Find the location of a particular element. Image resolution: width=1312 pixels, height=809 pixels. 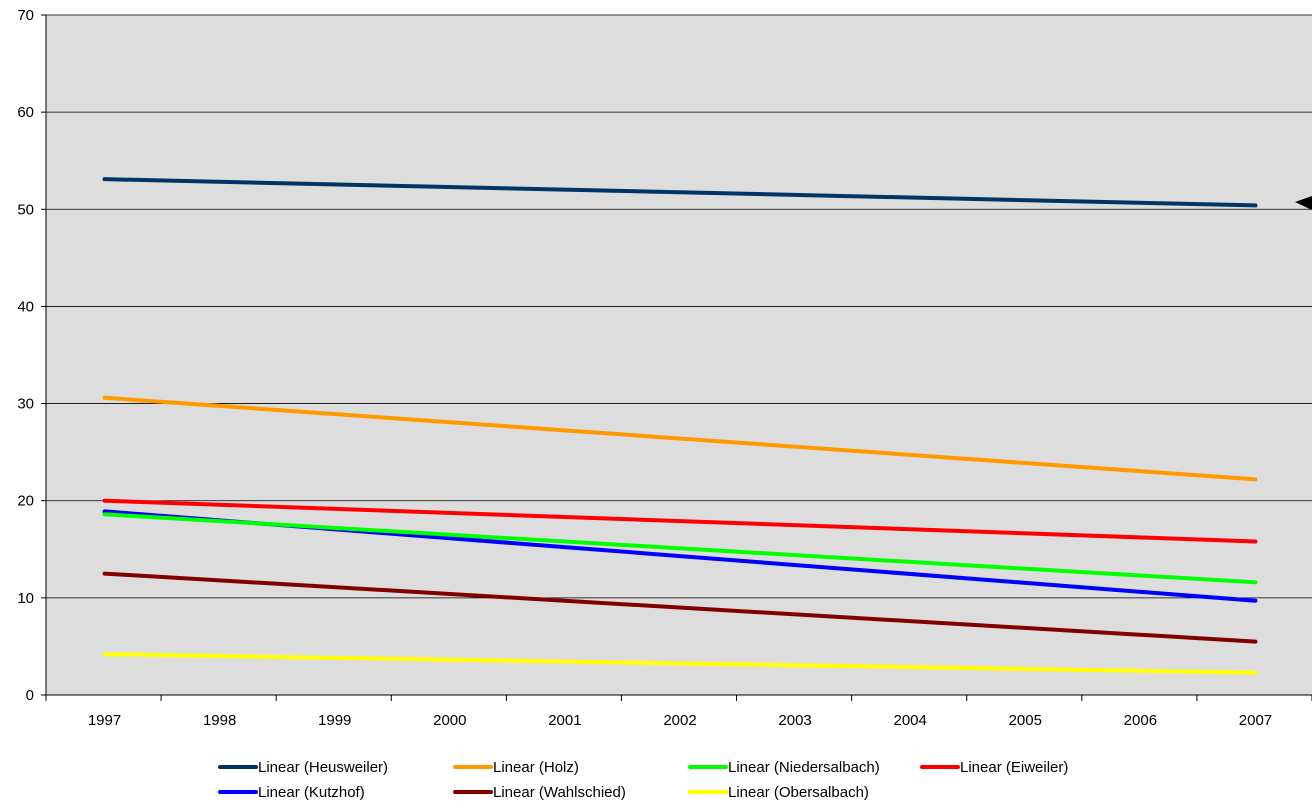

x-tick-label: 2003 is located at coordinates (794, 720).